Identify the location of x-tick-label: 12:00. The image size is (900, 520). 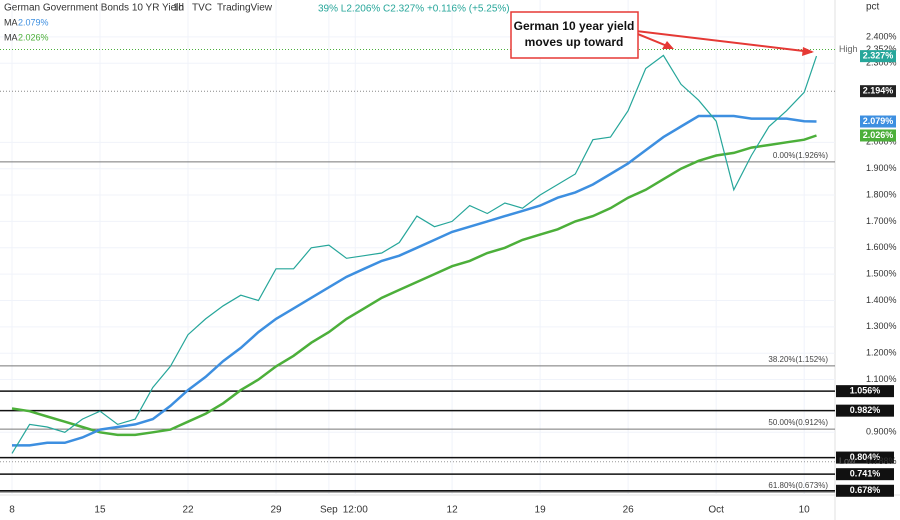
(355, 510).